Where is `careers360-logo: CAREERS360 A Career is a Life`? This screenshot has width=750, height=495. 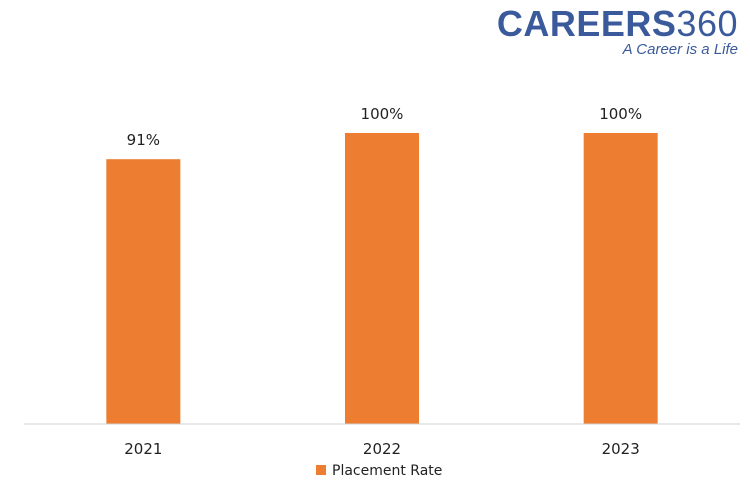 careers360-logo: CAREERS360 A Career is a Life is located at coordinates (617, 31).